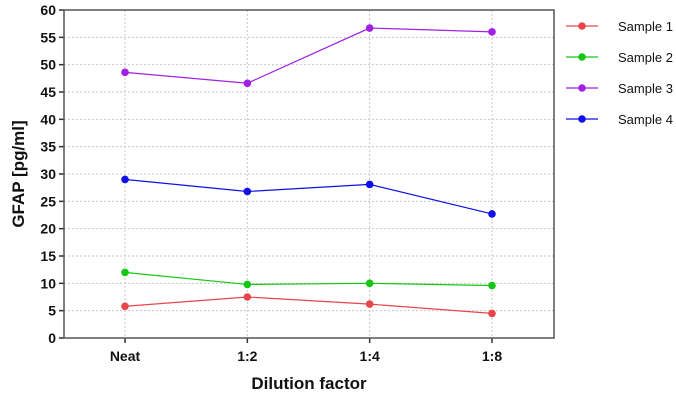 Image resolution: width=676 pixels, height=393 pixels. I want to click on y-axis-title: GFAP [pg/ml], so click(18, 173).